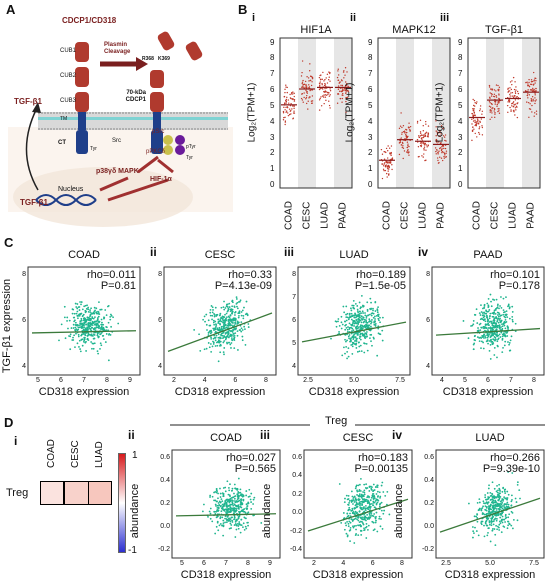 The width and height of the screenshot is (550, 584). What do you see at coordinates (297, 513) in the screenshot?
I see `d-ytick: 0.0` at bounding box center [297, 513].